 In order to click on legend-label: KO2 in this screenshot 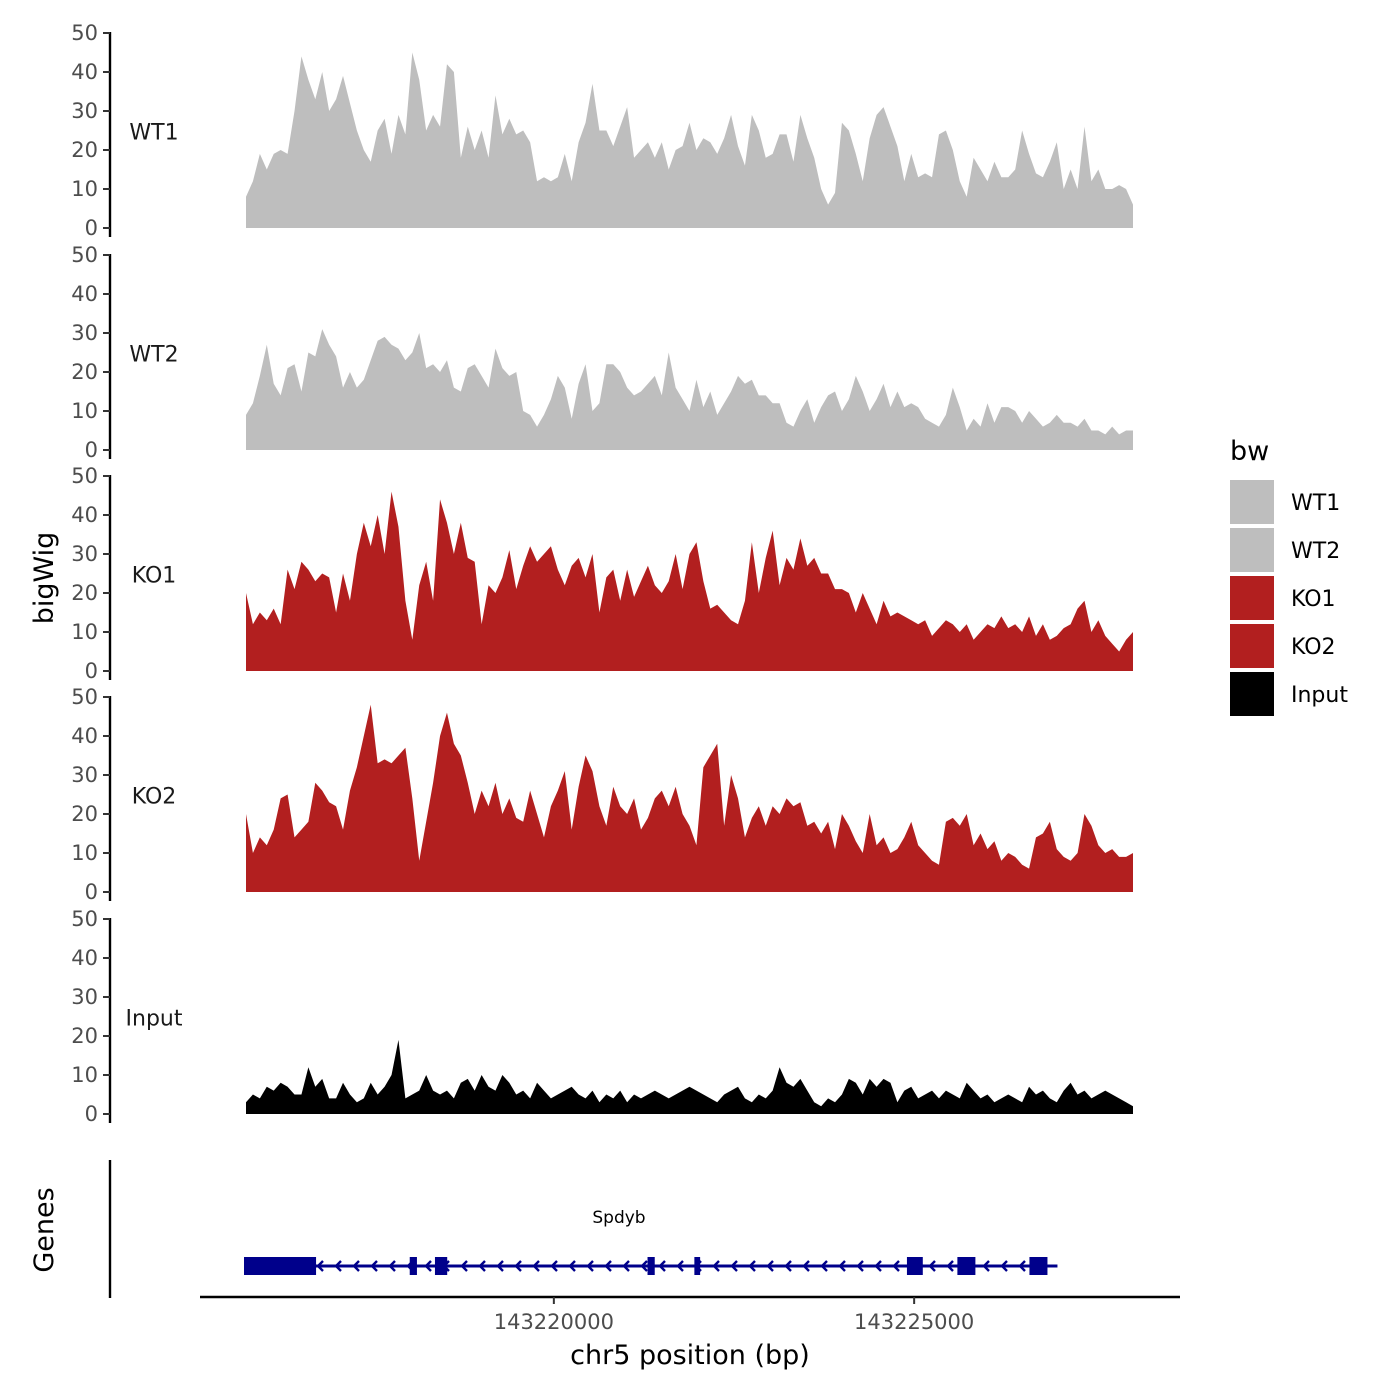, I will do `click(1313, 647)`.